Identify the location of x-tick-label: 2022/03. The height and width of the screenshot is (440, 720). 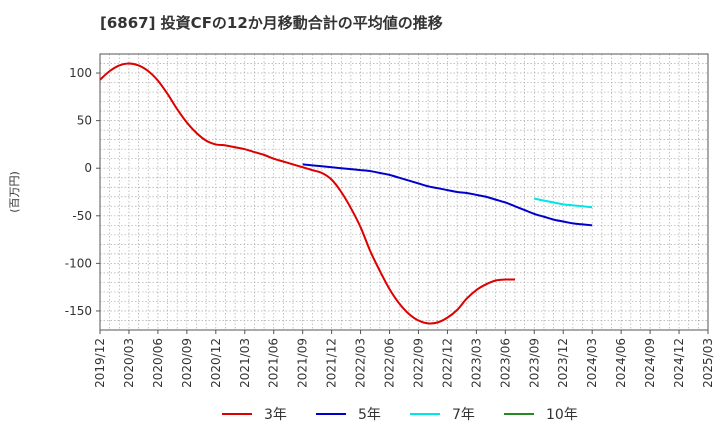
(361, 363).